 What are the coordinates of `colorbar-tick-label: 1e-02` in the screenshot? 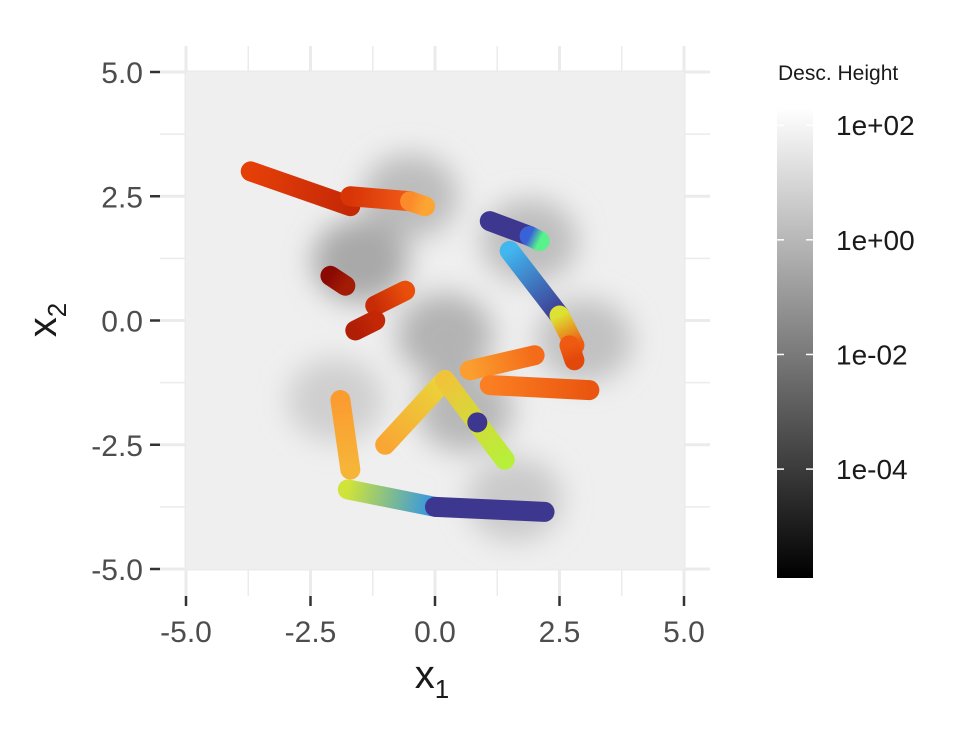 It's located at (872, 354).